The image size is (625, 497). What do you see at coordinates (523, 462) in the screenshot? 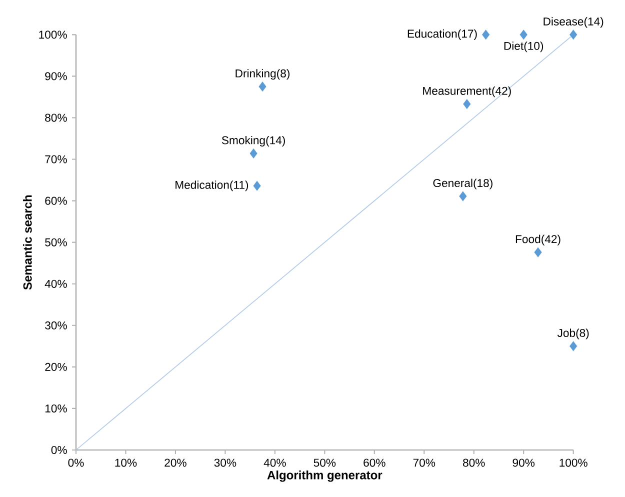
I see `x-tick-label: 90%` at bounding box center [523, 462].